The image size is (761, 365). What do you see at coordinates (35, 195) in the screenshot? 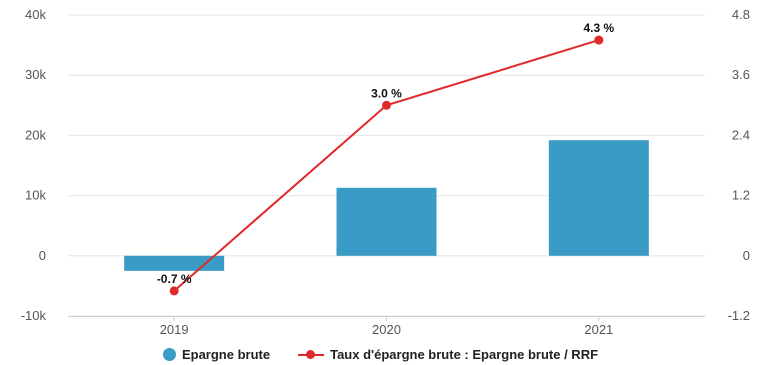
I see `y-left-tick-label: 10k` at bounding box center [35, 195].